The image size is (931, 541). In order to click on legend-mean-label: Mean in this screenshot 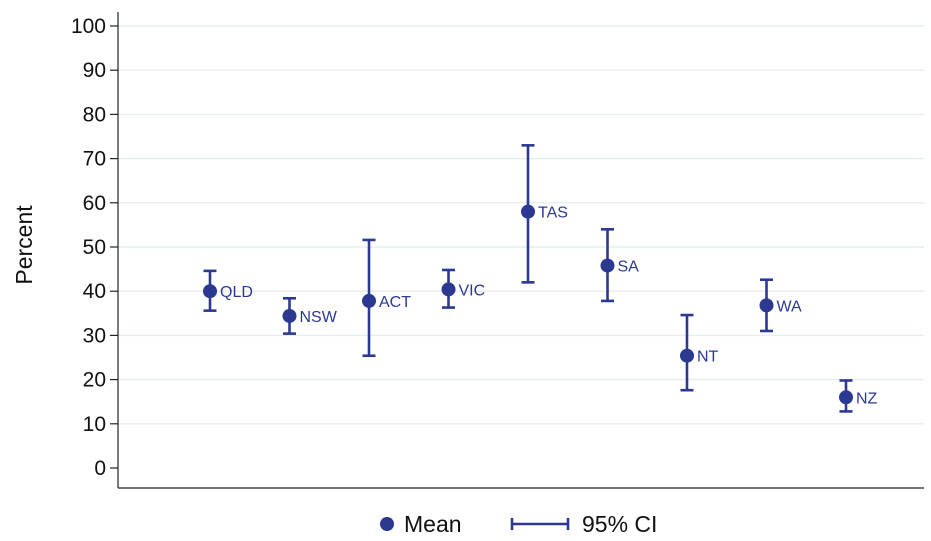, I will do `click(433, 524)`.